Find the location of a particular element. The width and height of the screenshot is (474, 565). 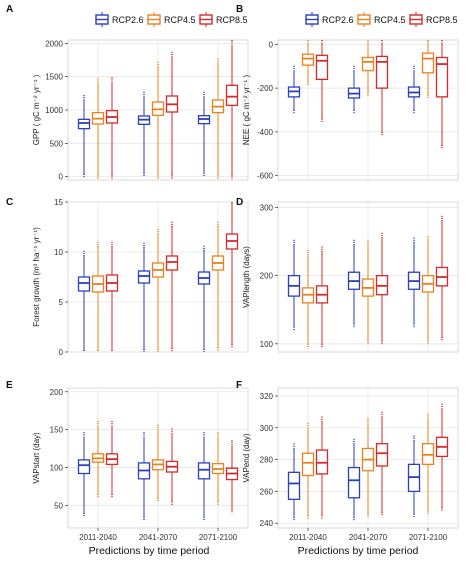

legend-label: RCP8.5 is located at coordinates (442, 20).